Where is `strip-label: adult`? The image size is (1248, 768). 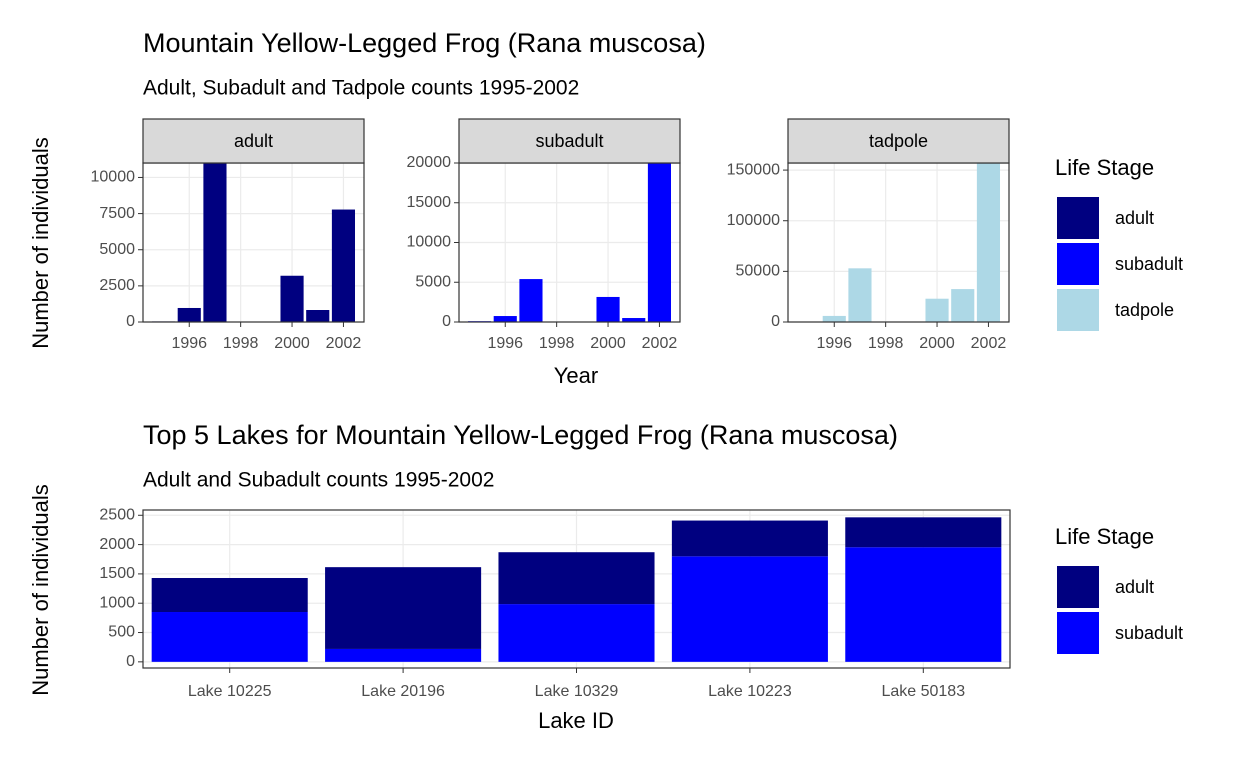
strip-label: adult is located at coordinates (253, 141).